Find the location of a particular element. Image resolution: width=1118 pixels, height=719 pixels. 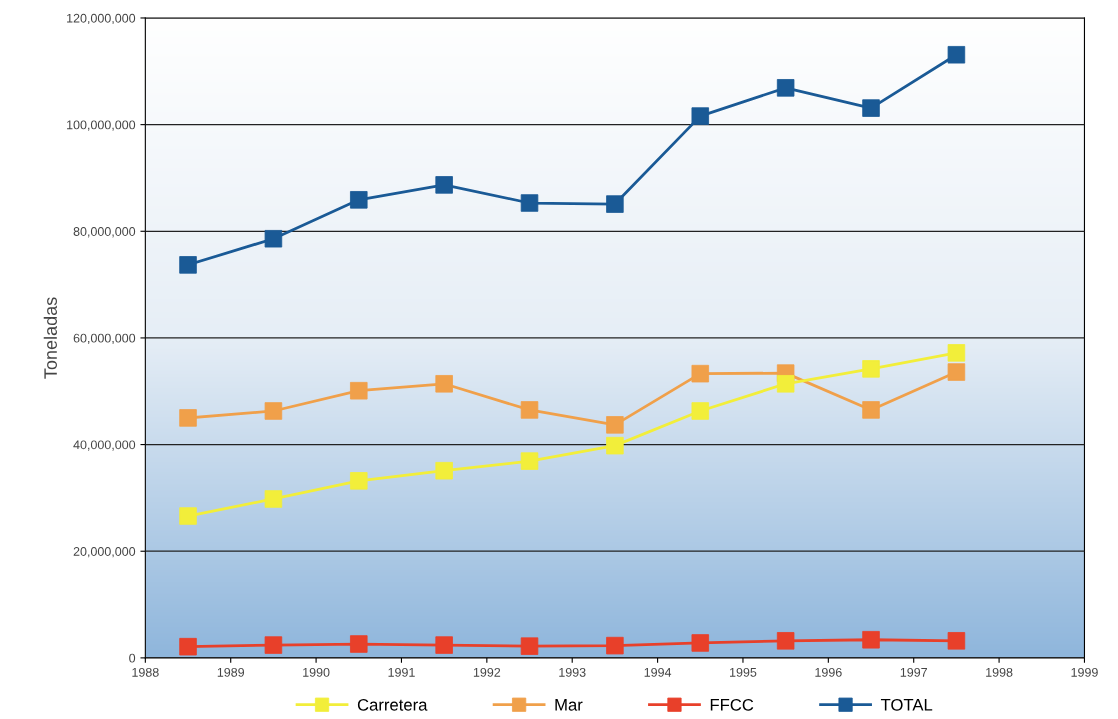

x-tick-label: 1998 is located at coordinates (999, 672).